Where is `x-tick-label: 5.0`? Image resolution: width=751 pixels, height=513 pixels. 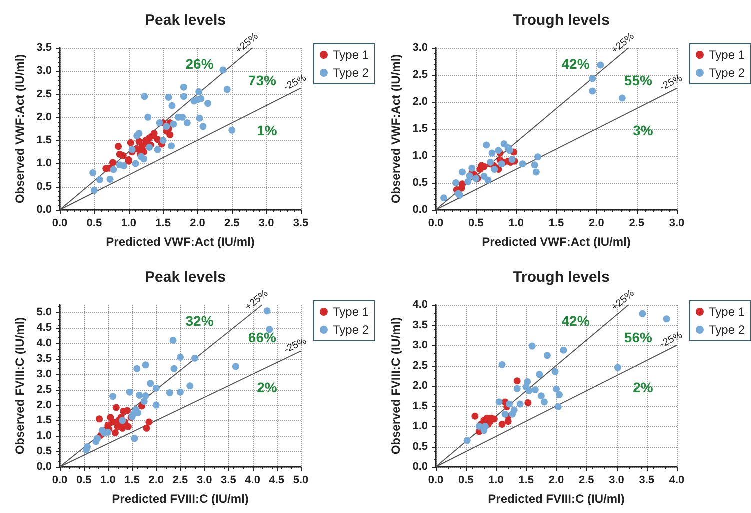
x-tick-label: 5.0 is located at coordinates (301, 480).